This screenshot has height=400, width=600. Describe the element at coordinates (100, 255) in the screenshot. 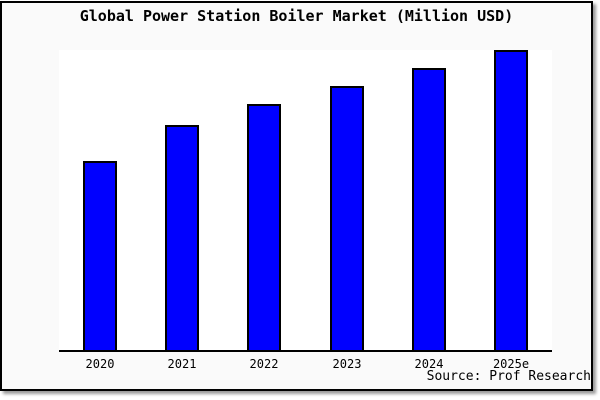

I see `bar-2020` at that location.